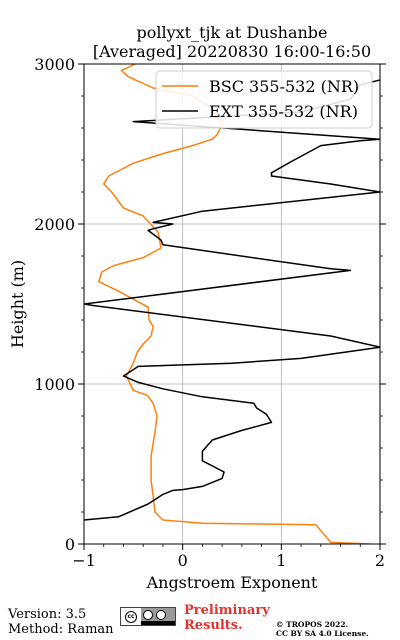 The width and height of the screenshot is (400, 640). What do you see at coordinates (54, 64) in the screenshot?
I see `y-tick-label: 3000` at bounding box center [54, 64].